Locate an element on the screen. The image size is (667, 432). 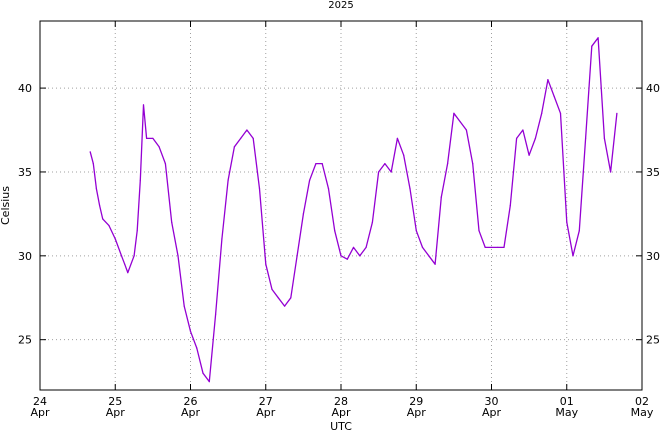
x-tick-label-day: 01 is located at coordinates (567, 401).